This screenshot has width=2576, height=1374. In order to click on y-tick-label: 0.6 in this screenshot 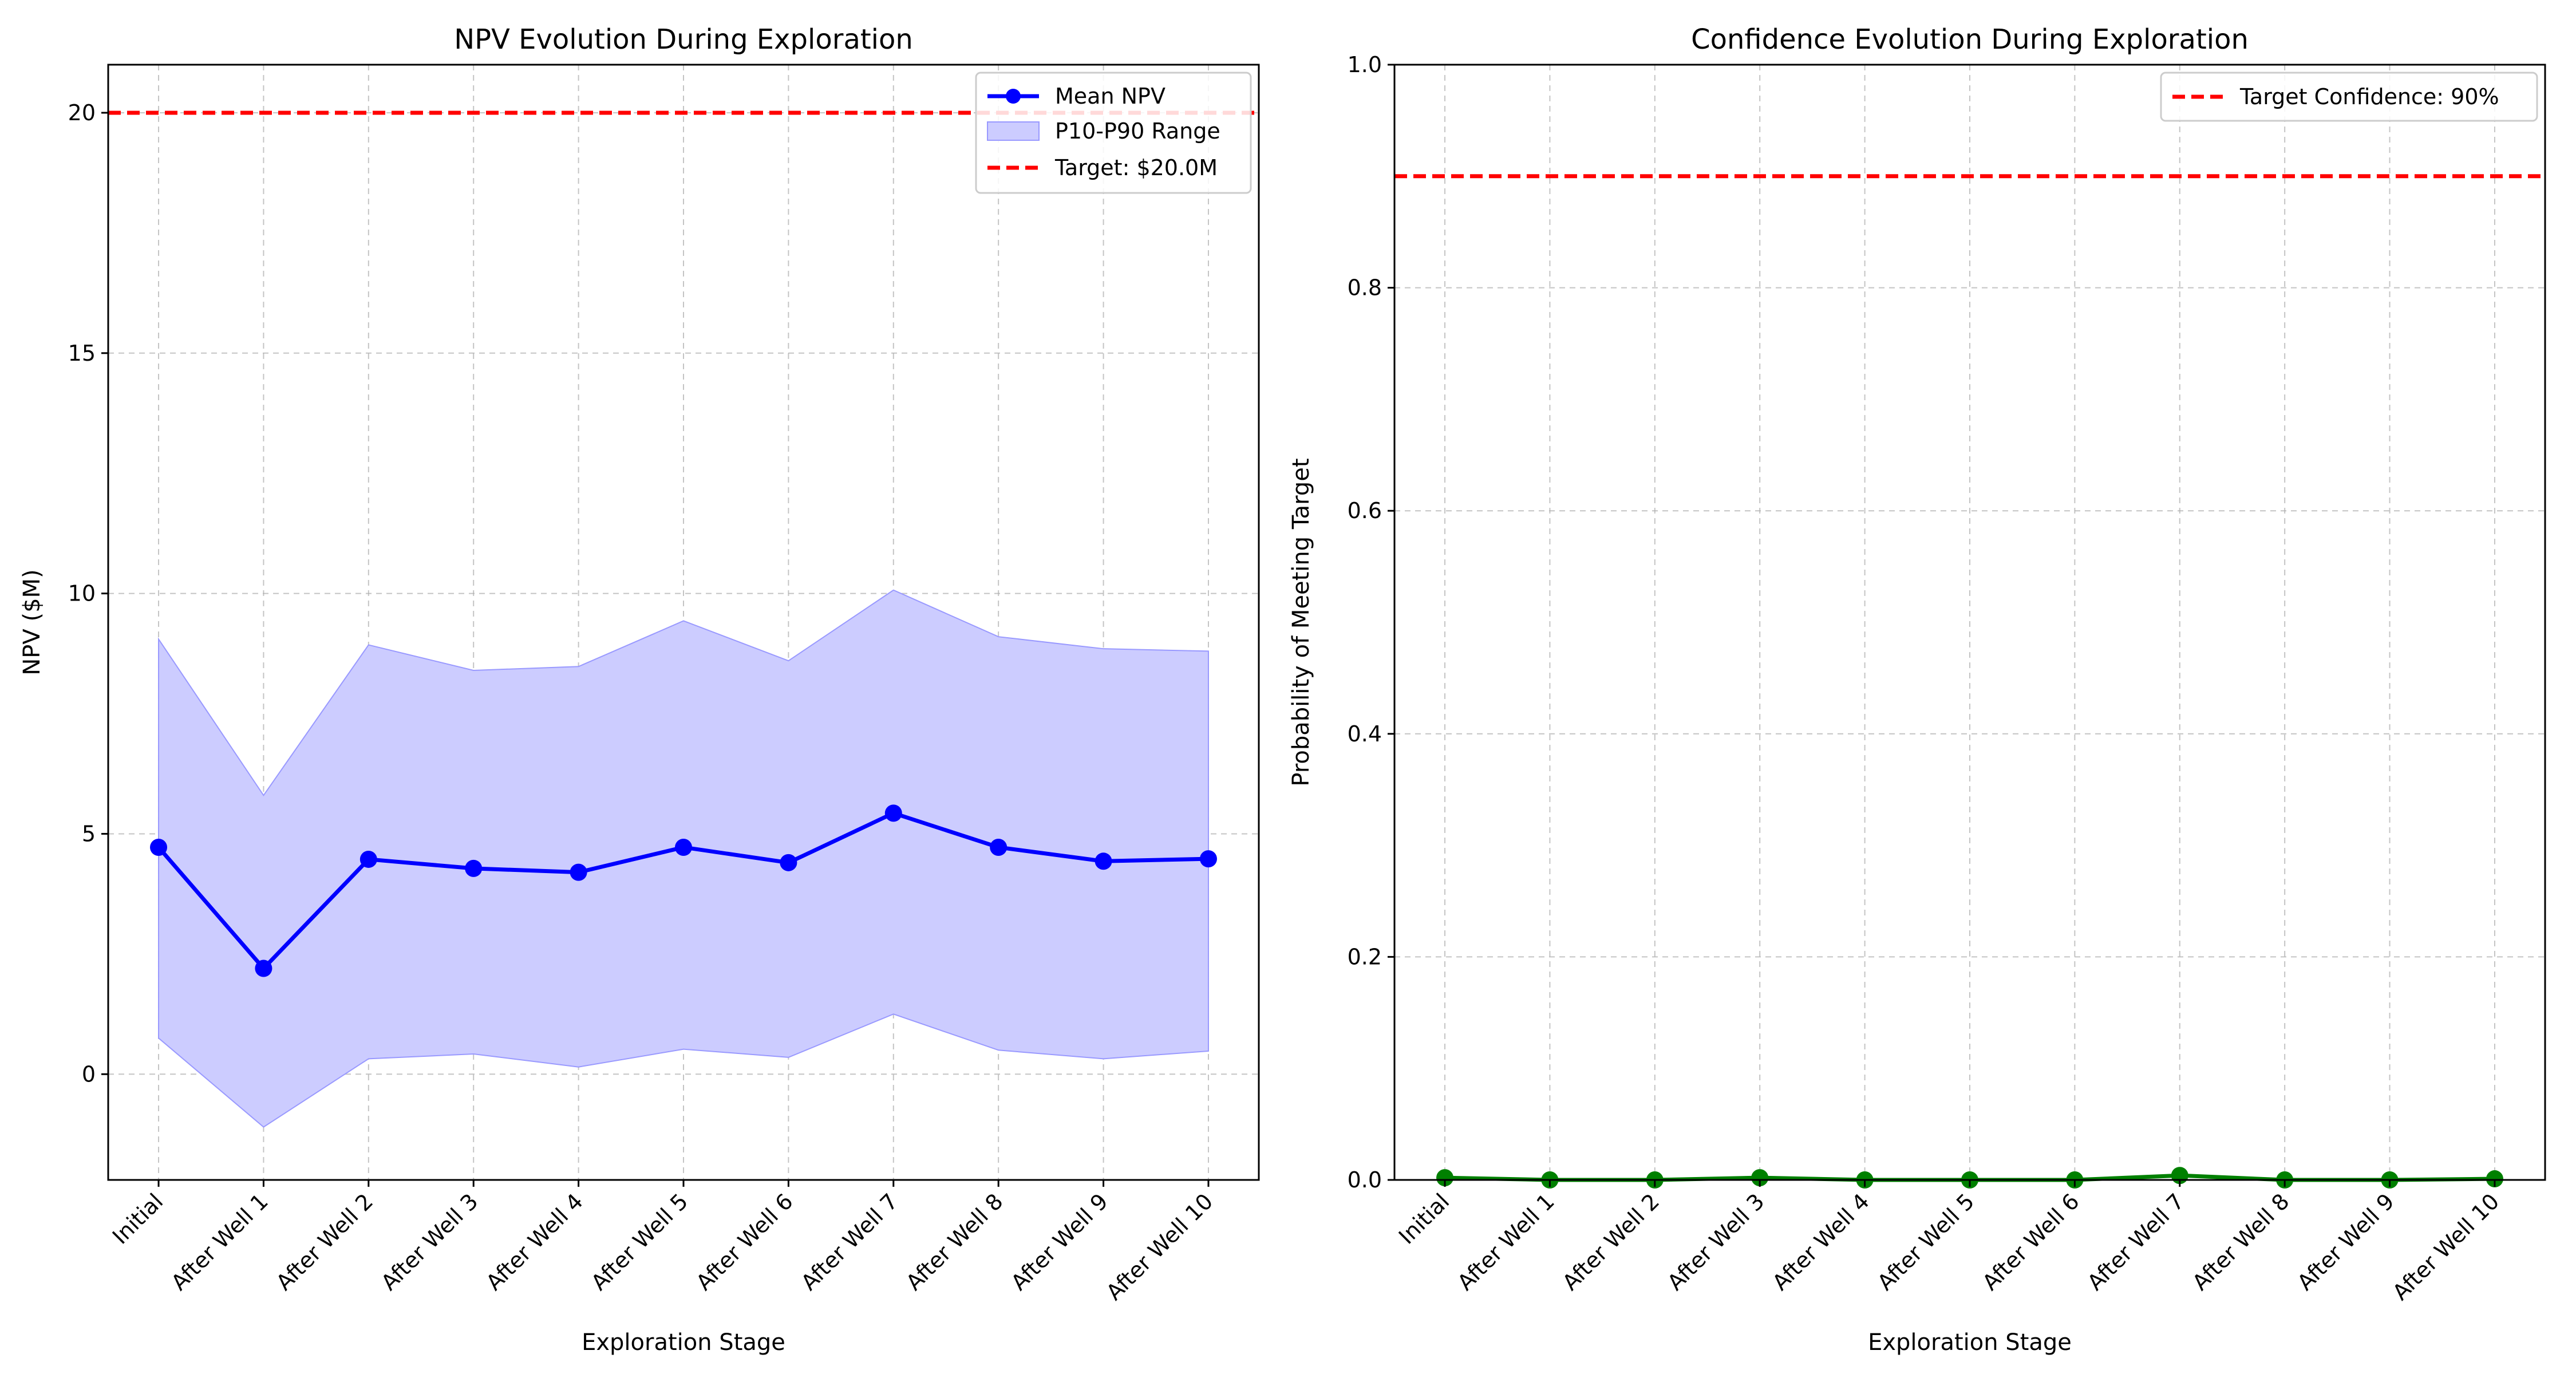, I will do `click(1365, 511)`.